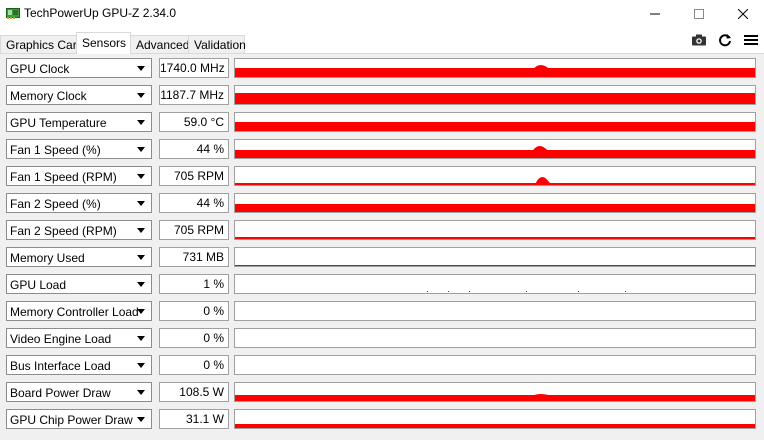 This screenshot has width=764, height=440. What do you see at coordinates (58, 123) in the screenshot?
I see `sensor-name: GPU Temperature` at bounding box center [58, 123].